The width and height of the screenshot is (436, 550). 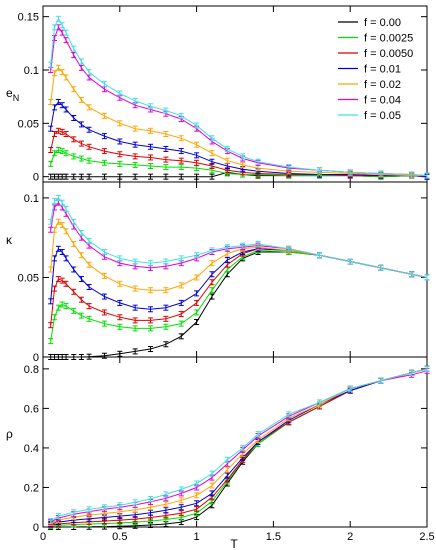 I want to click on legend-label: f = 0.0050, so click(x=388, y=54).